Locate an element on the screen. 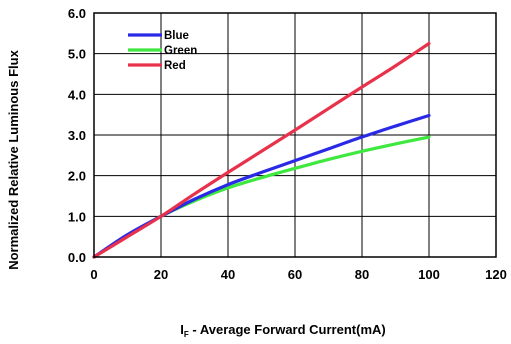 The height and width of the screenshot is (344, 511). y-tick-label-2: 2.0 is located at coordinates (77, 176).